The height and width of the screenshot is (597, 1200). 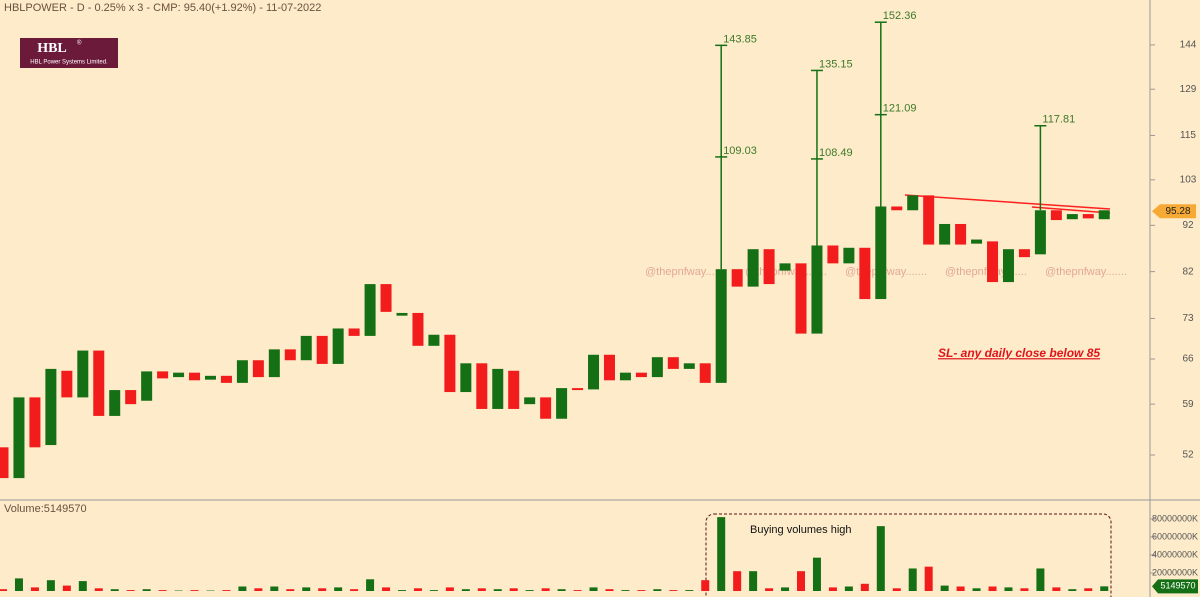 I want to click on highlight-box, so click(x=908, y=555).